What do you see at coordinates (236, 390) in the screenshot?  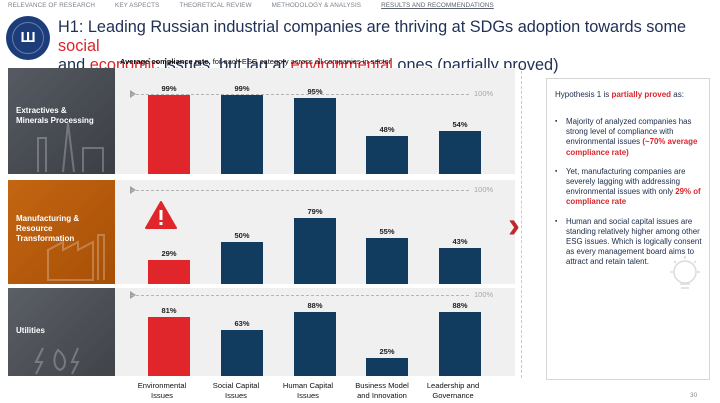 I see `category-label: Social Capital Issues` at bounding box center [236, 390].